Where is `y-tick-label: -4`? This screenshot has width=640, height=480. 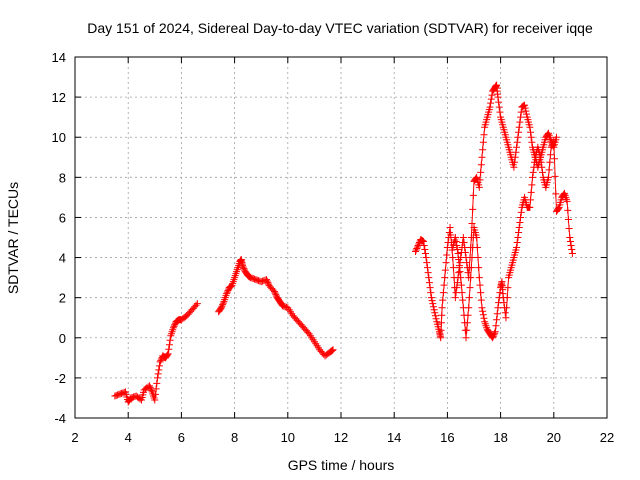 y-tick-label: -4 is located at coordinates (60, 418).